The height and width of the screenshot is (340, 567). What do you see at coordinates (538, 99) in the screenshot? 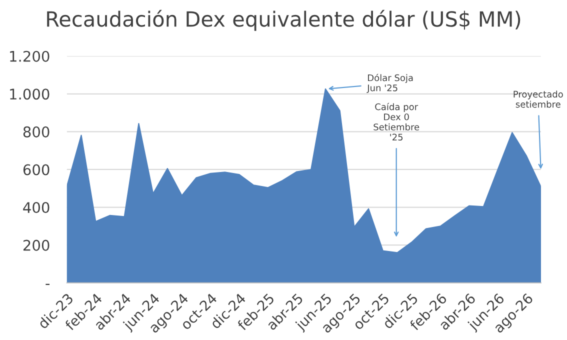
I see `annotation: Proyectado setiembre` at bounding box center [538, 99].